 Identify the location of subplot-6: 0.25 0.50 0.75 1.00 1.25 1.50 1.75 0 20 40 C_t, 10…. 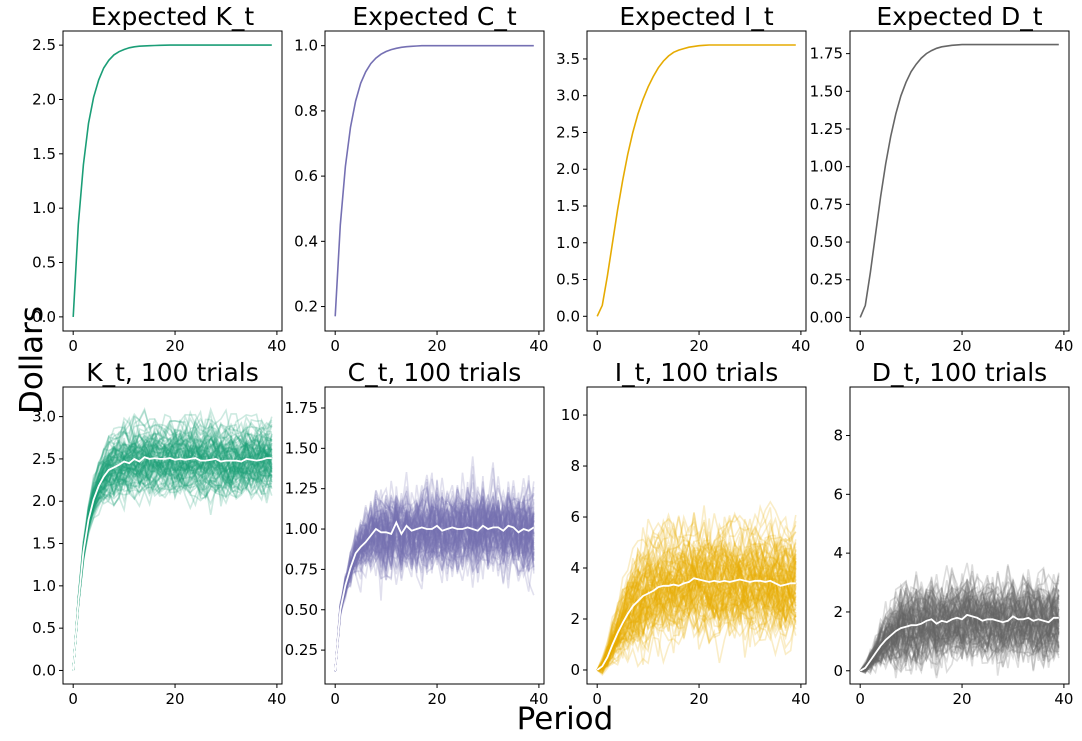
(417, 533).